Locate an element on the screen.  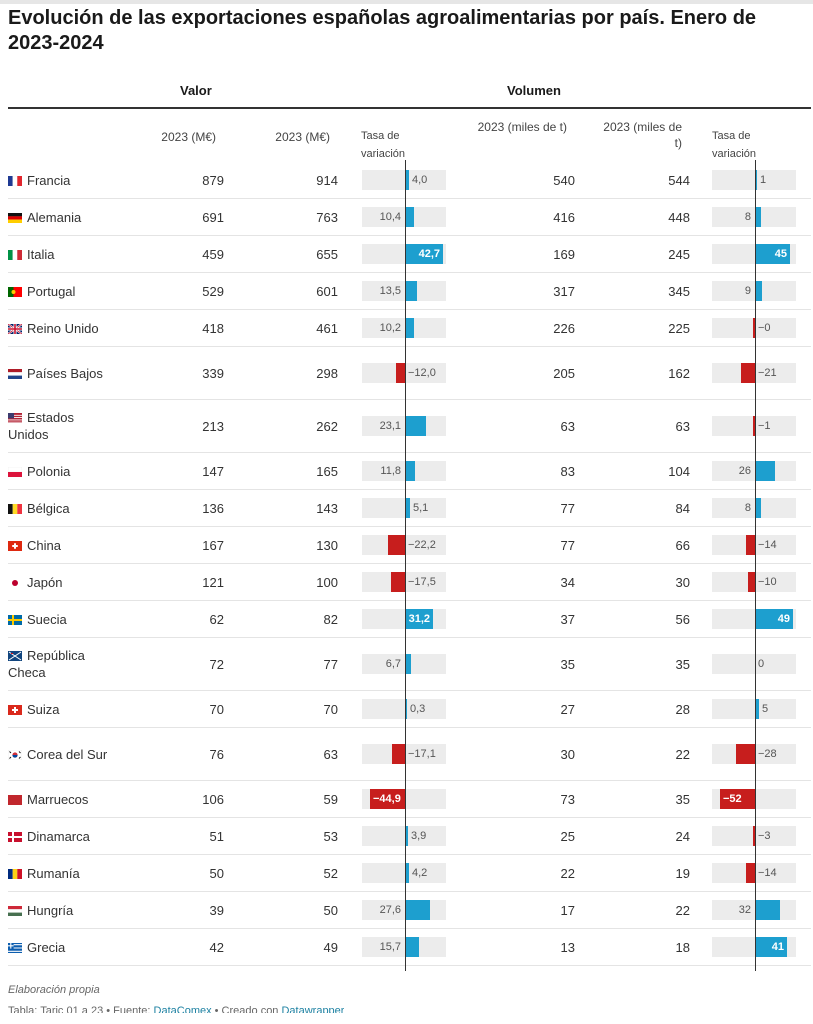
volumen-tasa-bar-label: −0 is located at coordinates (764, 328).